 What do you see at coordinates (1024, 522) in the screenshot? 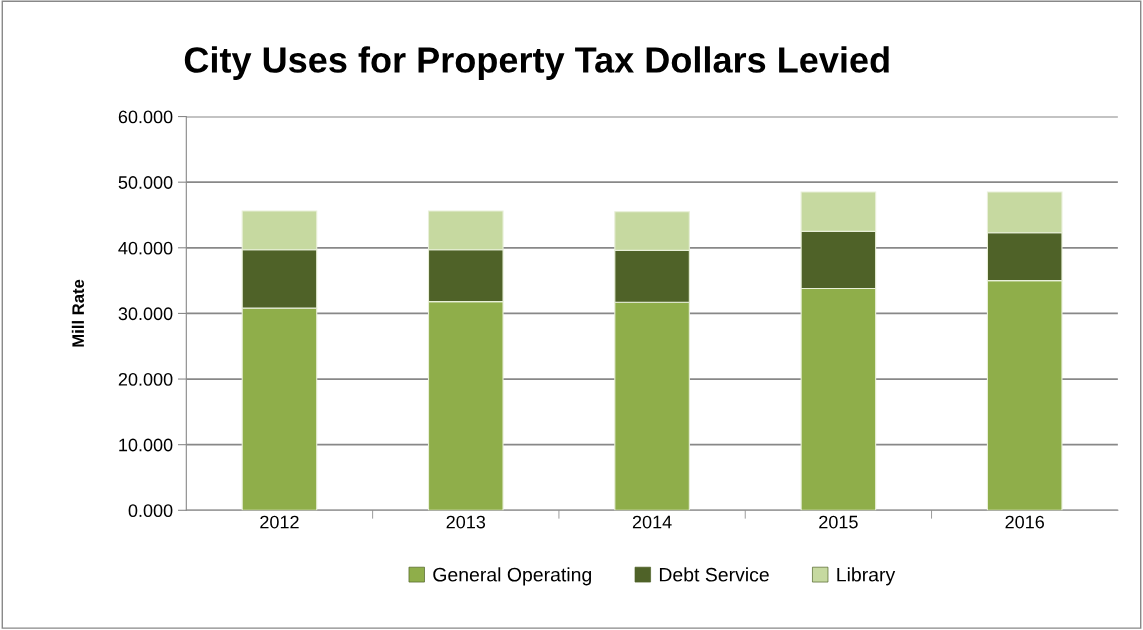
I see `x-tick-label: 2016` at bounding box center [1024, 522].